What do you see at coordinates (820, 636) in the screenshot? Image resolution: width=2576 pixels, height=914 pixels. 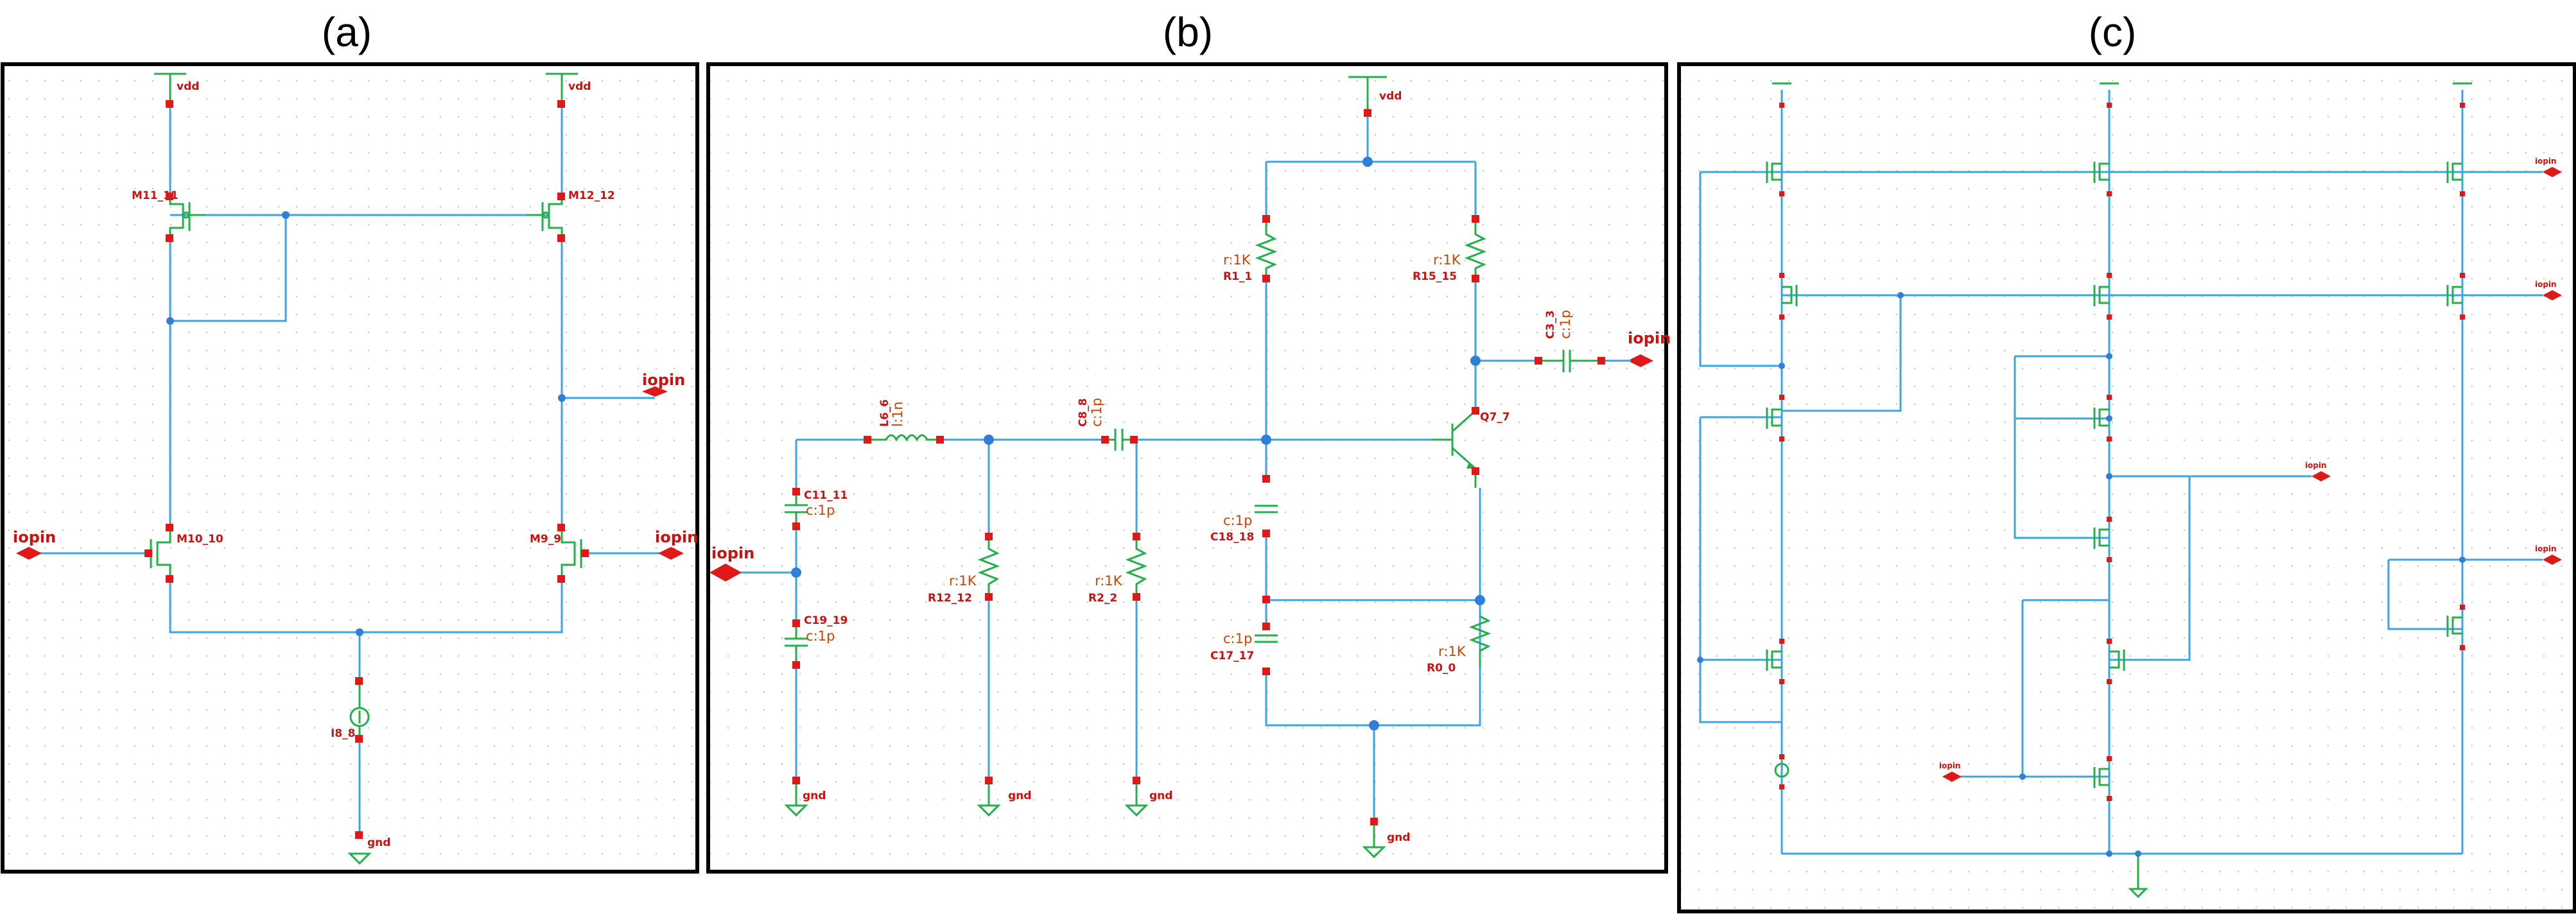 I see `c19-value: c:1p` at bounding box center [820, 636].